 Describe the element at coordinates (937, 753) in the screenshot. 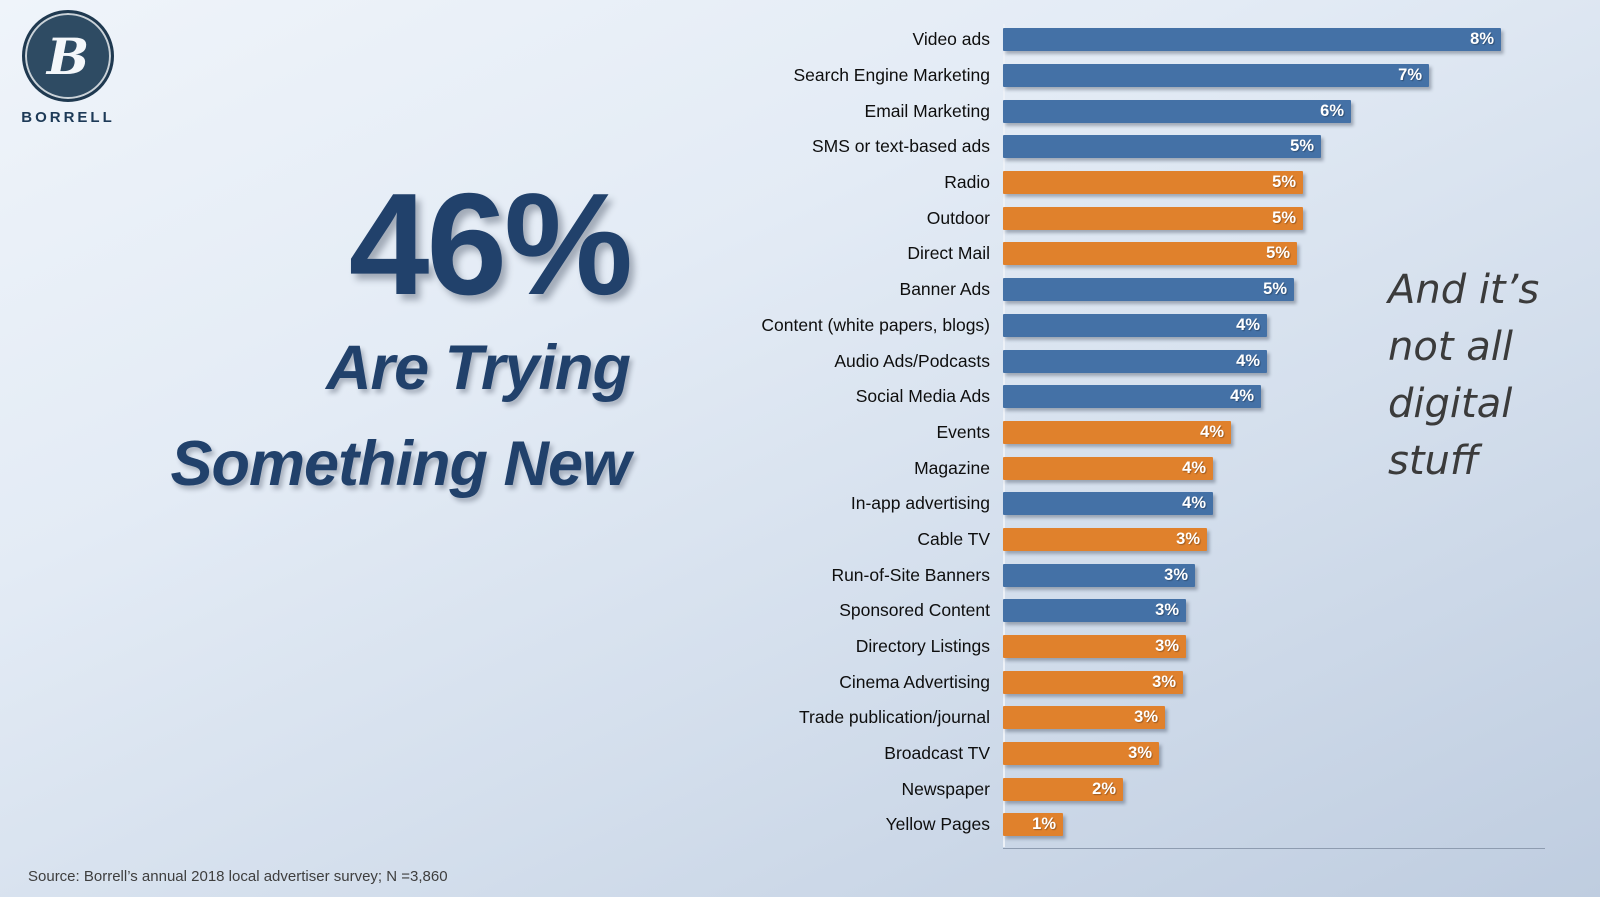

I see `category-label: Broadcast TV` at that location.